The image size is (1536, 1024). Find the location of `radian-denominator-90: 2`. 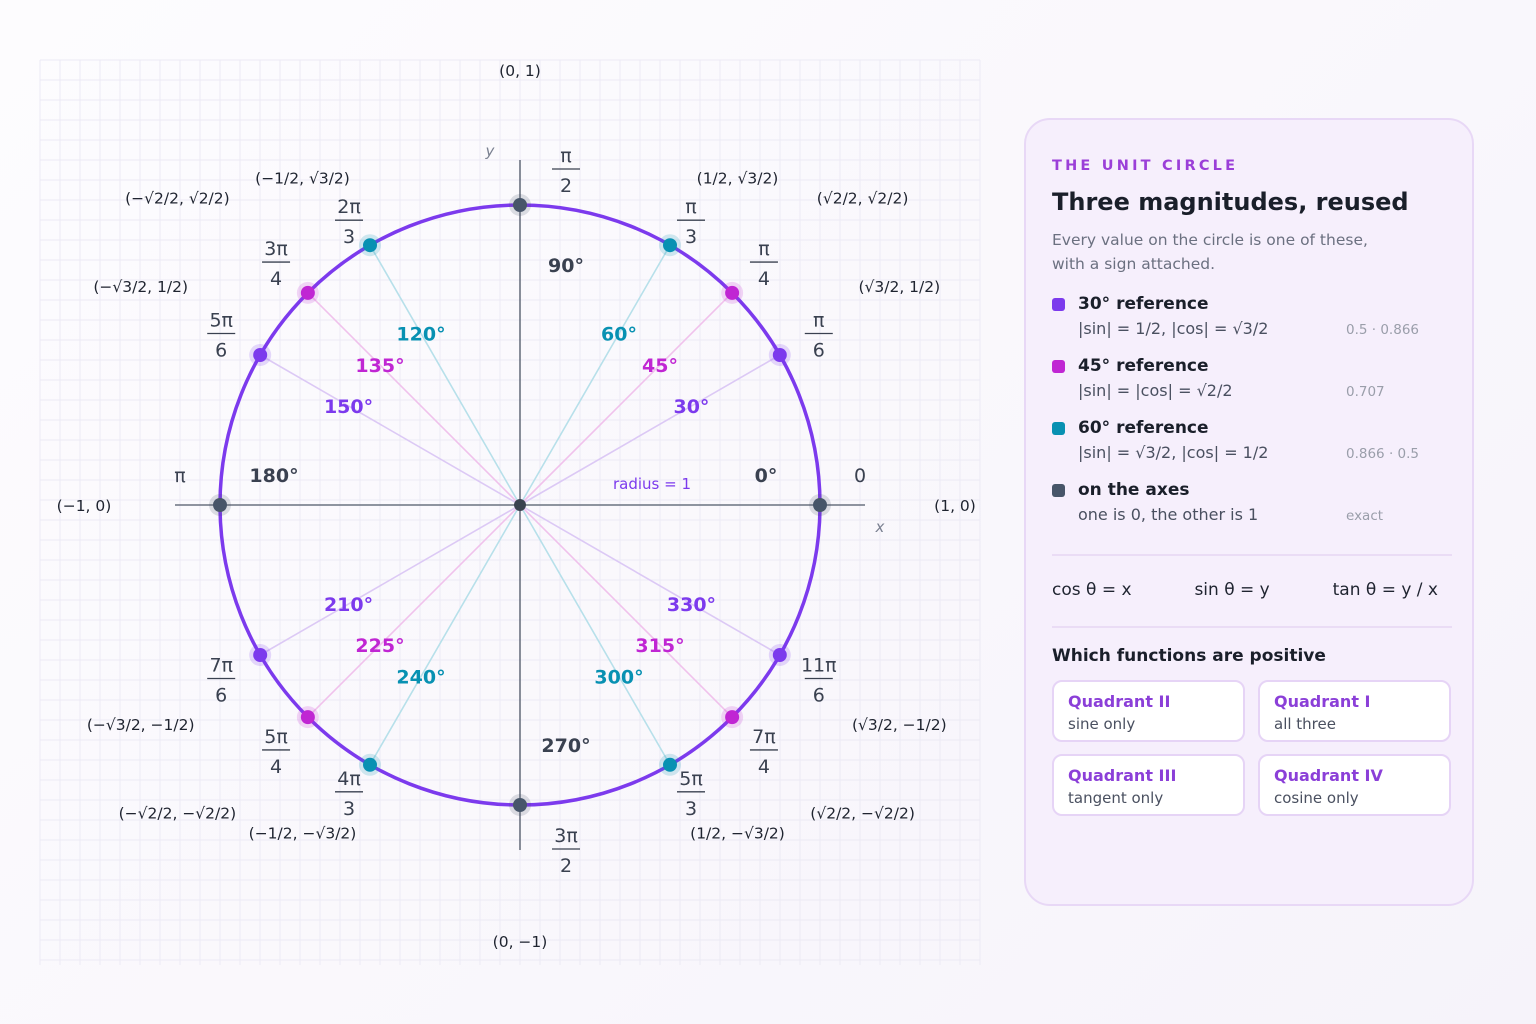

radian-denominator-90: 2 is located at coordinates (566, 186).